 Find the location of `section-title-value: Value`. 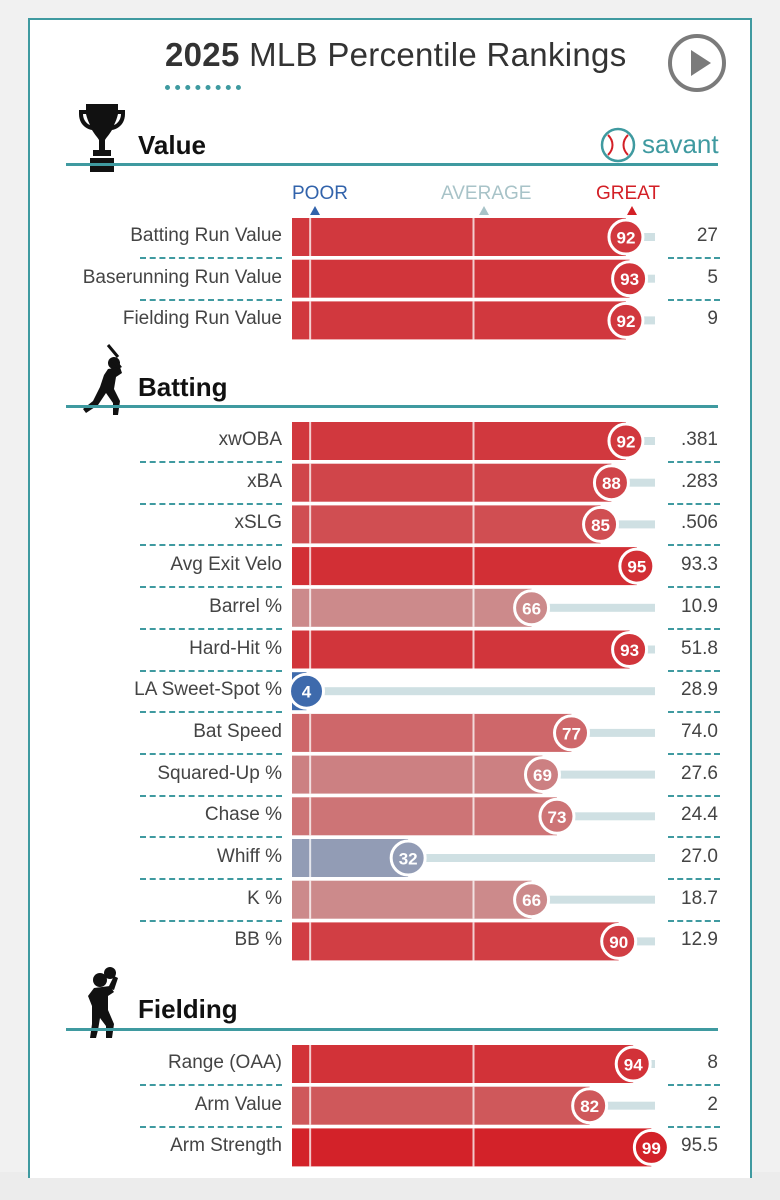

section-title-value: Value is located at coordinates (172, 145).